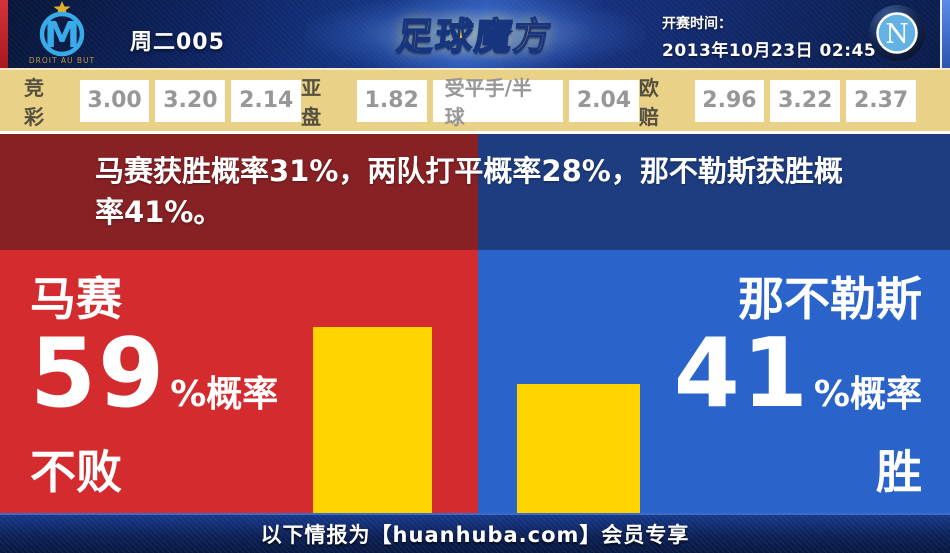 The width and height of the screenshot is (950, 553). I want to click on euro-draw-odds: 3.22, so click(805, 100).